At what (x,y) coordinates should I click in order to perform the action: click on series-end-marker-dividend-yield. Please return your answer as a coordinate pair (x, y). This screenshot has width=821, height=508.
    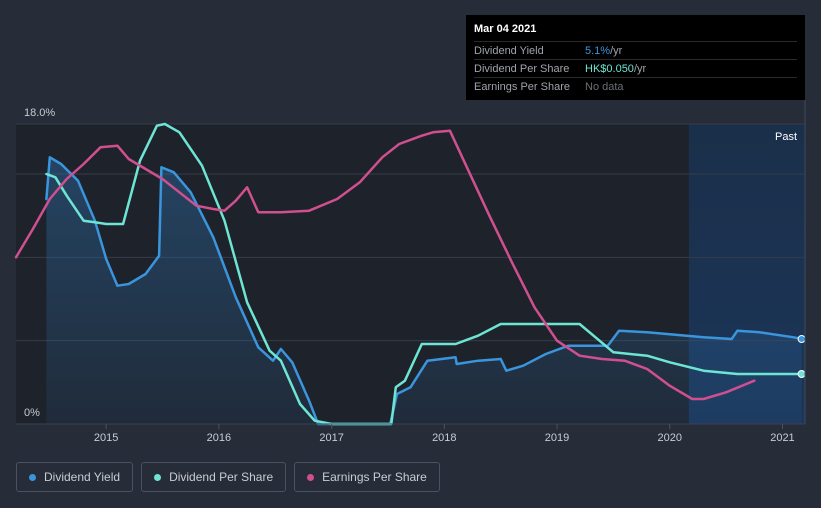
    Looking at the image, I should click on (801, 339).